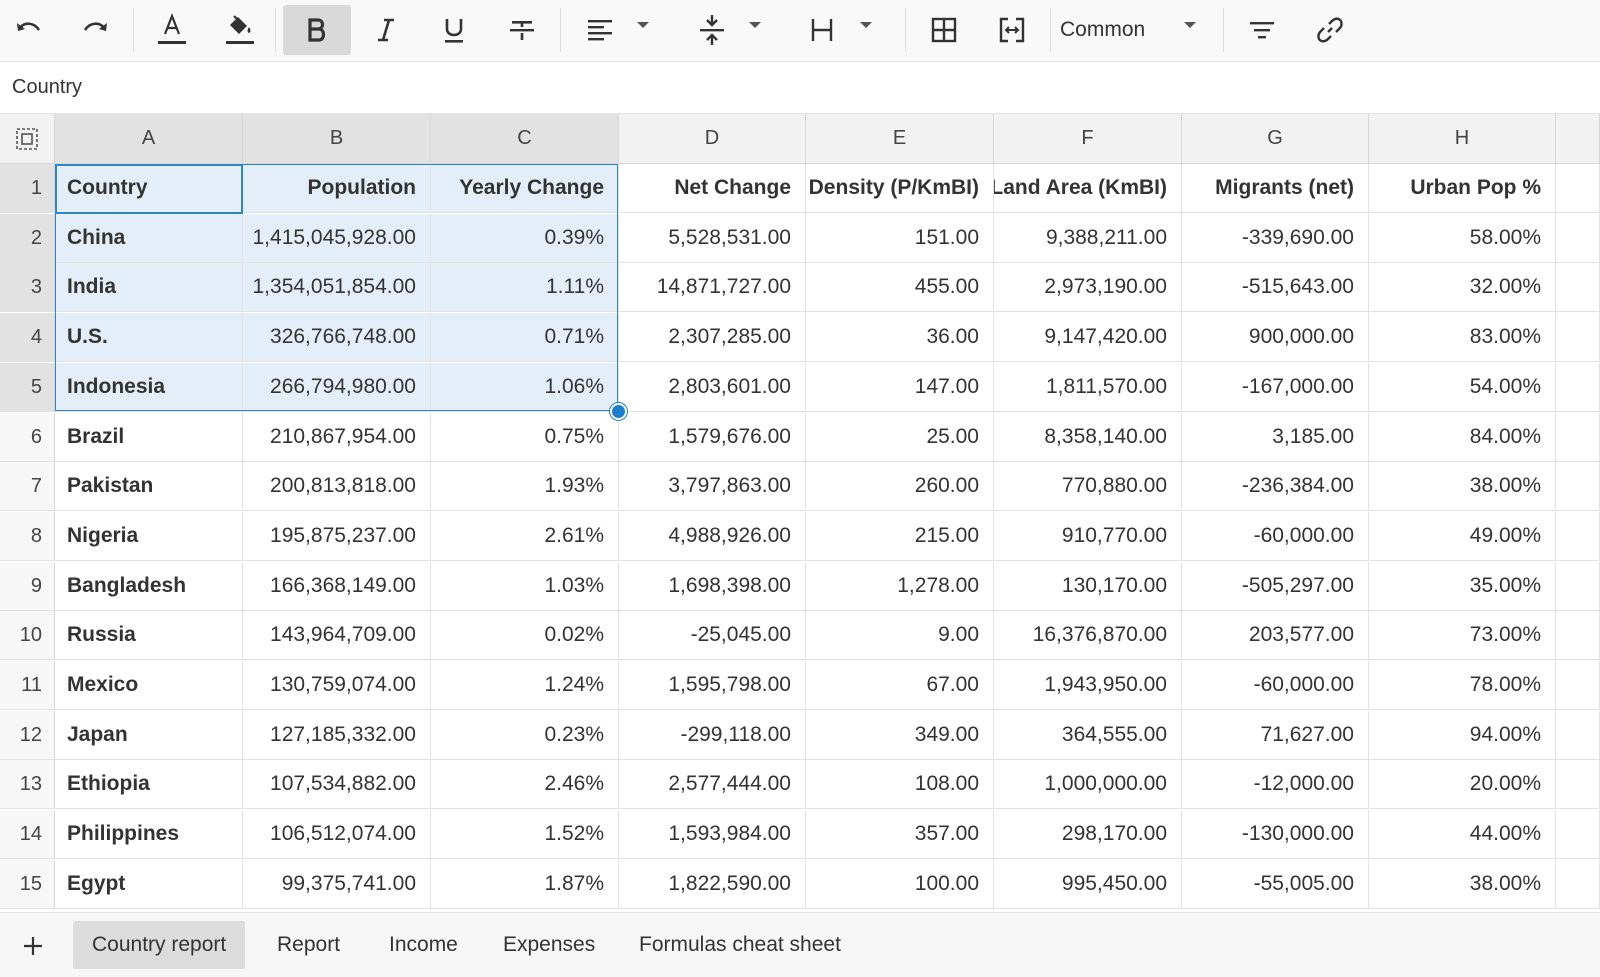 The width and height of the screenshot is (1600, 977). What do you see at coordinates (525, 586) in the screenshot?
I see `table-cell: 1.03%` at bounding box center [525, 586].